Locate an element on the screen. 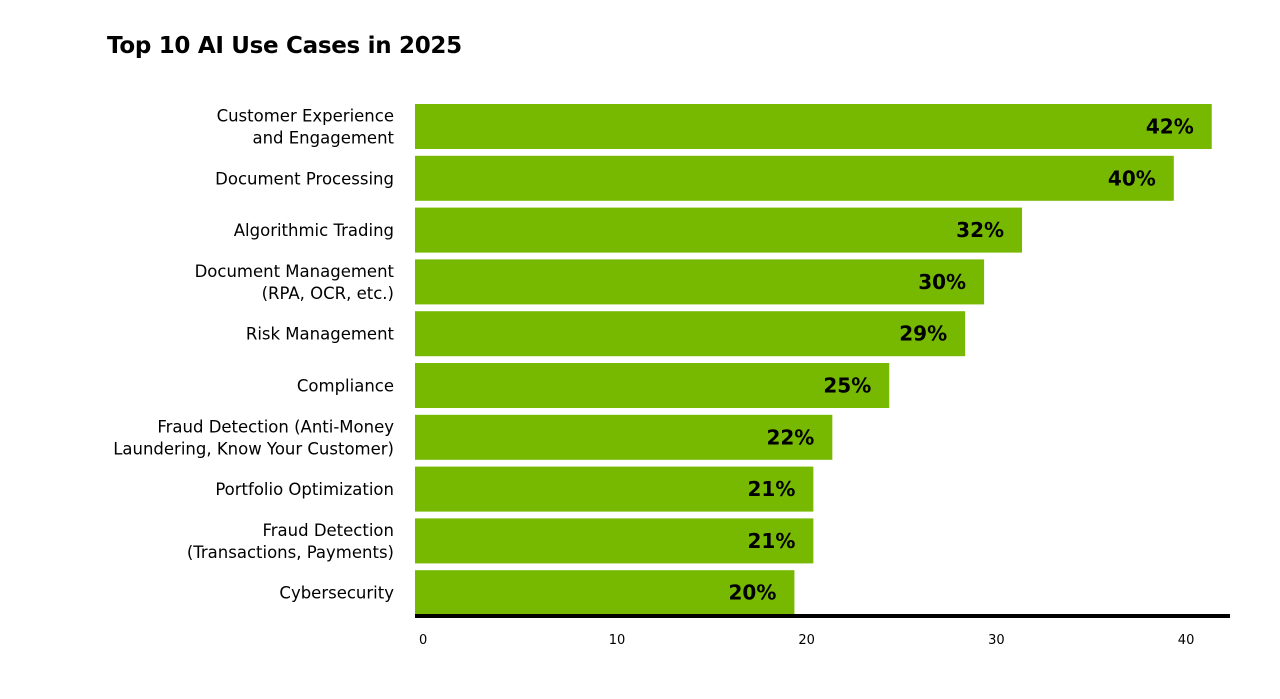  data-label: 30% is located at coordinates (942, 282).